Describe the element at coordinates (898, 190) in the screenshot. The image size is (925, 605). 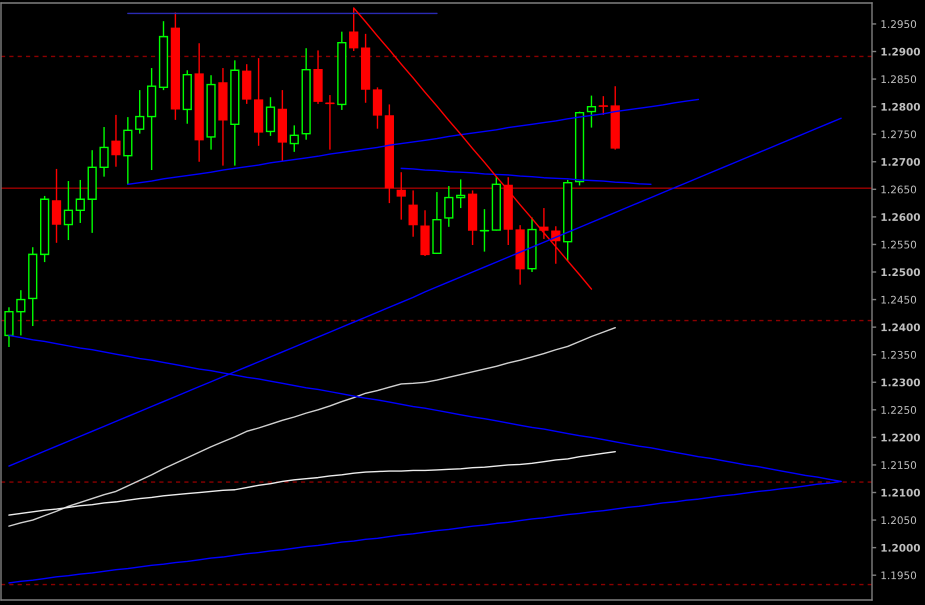
I see `y-tick-label: 1.2650` at that location.